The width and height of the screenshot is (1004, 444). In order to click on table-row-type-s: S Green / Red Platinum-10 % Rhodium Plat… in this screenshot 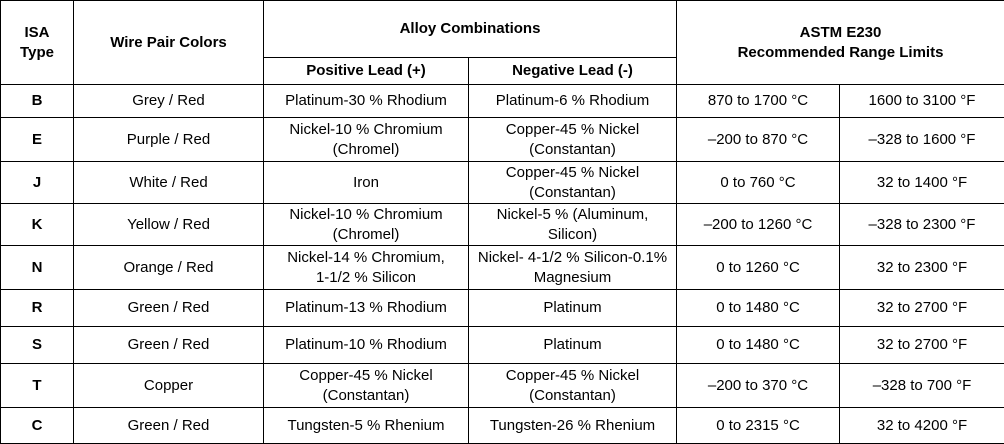, I will do `click(502, 345)`.